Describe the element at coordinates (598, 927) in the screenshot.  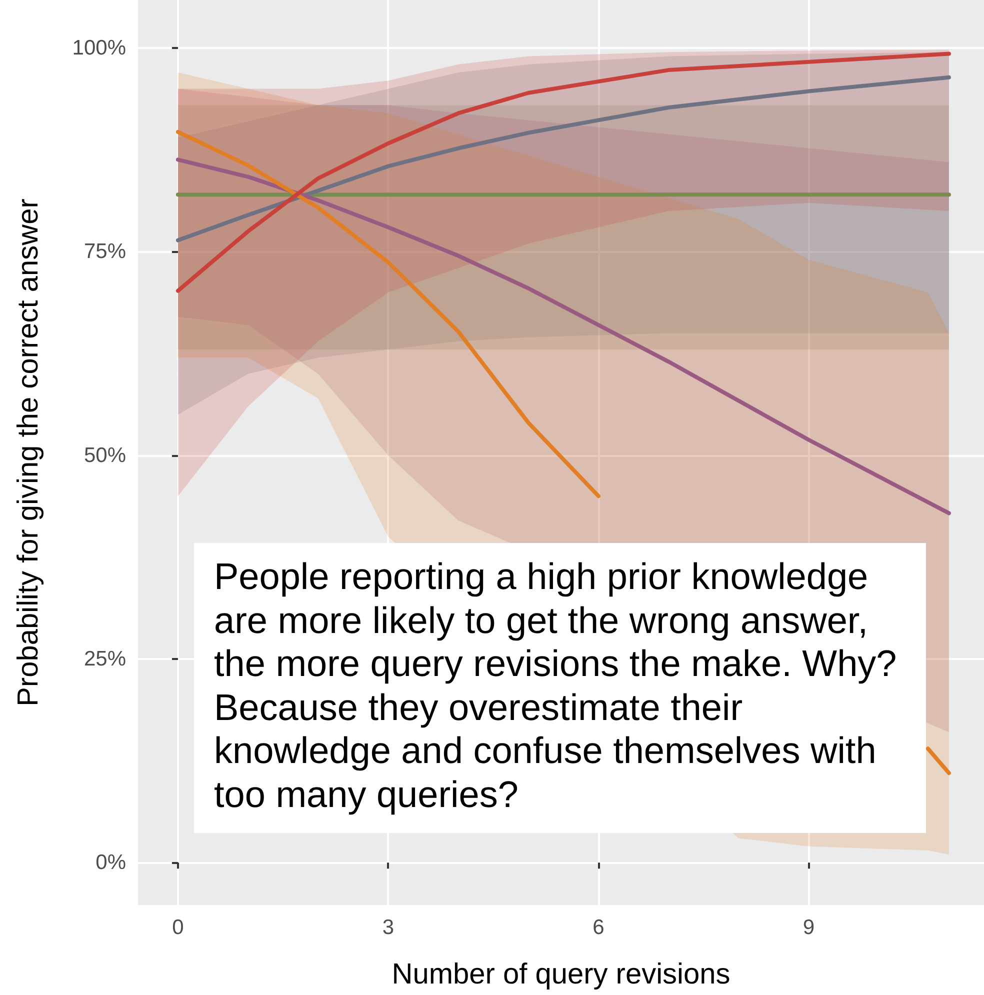
I see `x-tick-label: 6` at that location.